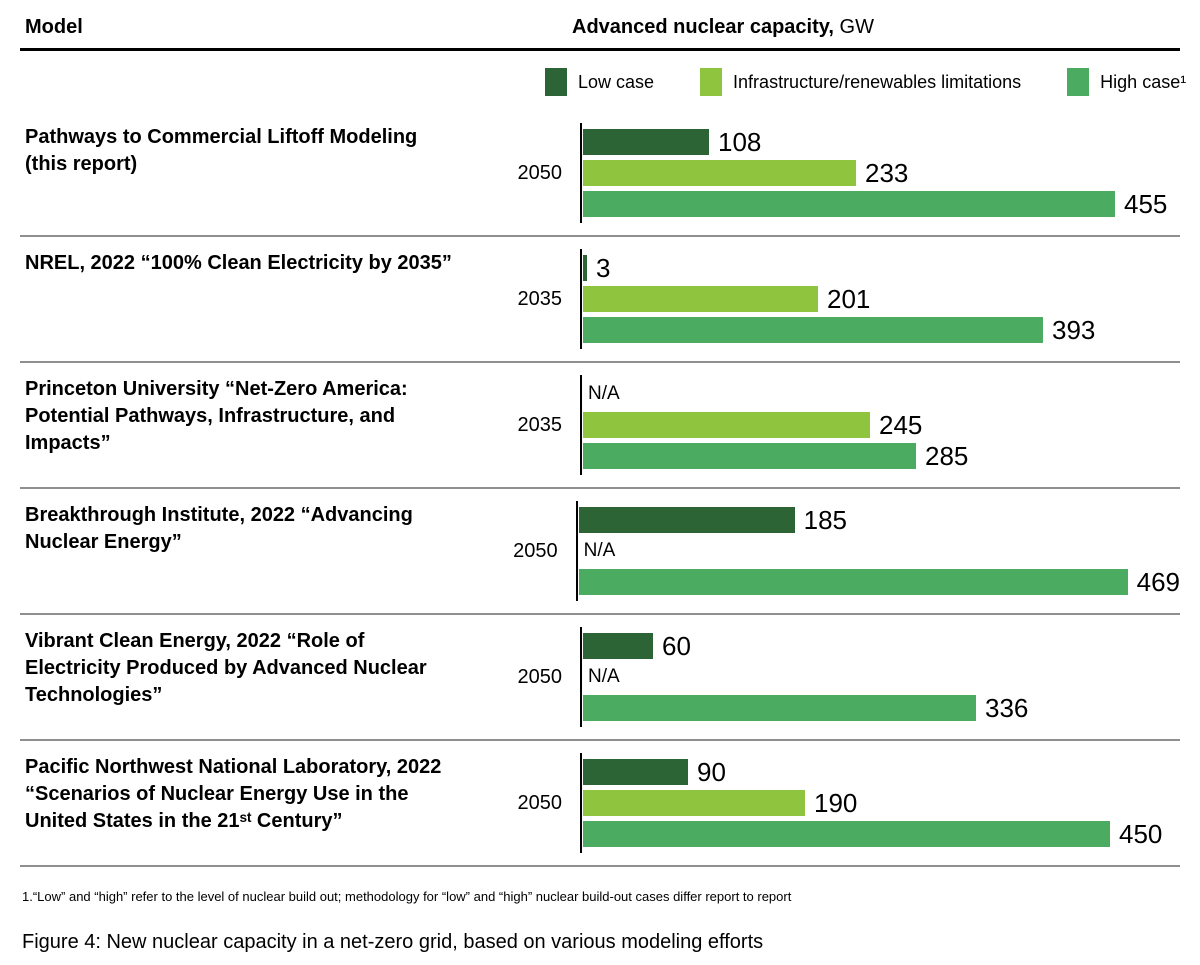 The image size is (1200, 965). Describe the element at coordinates (805, 646) in the screenshot. I see `bar-slot: 60` at that location.